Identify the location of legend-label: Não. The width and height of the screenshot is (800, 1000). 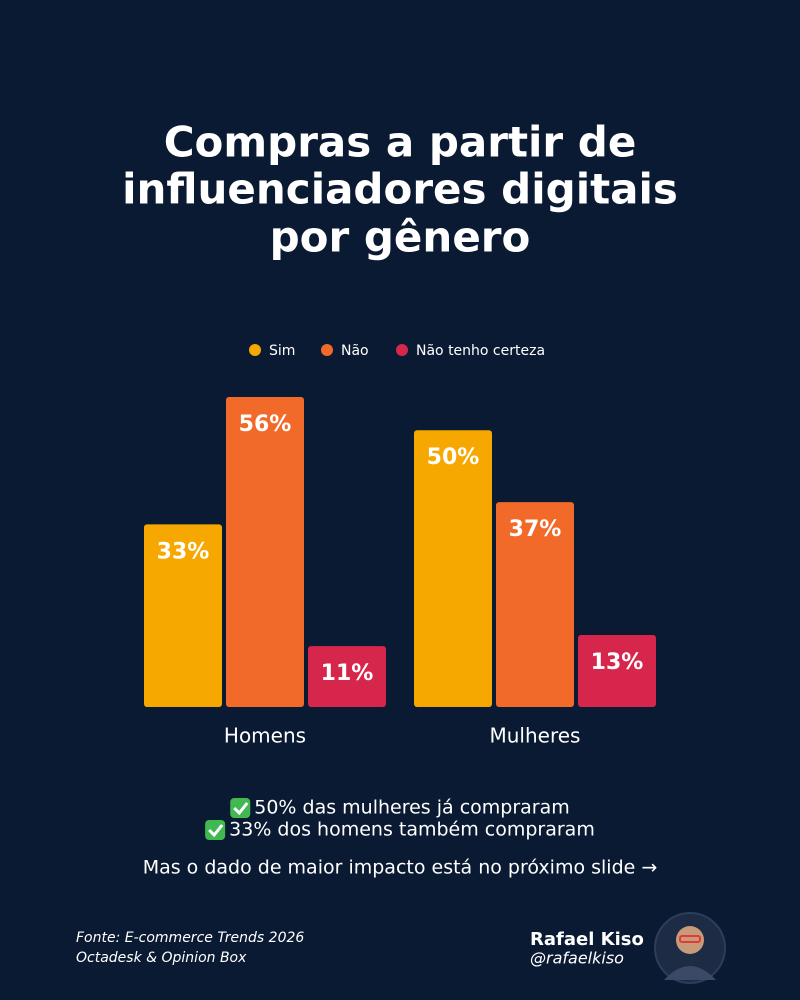
(355, 351).